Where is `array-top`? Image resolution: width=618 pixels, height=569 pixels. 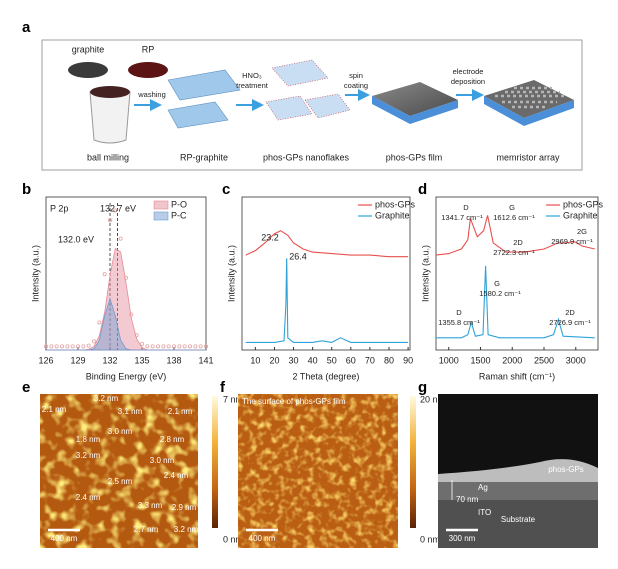 array-top is located at coordinates (529, 99).